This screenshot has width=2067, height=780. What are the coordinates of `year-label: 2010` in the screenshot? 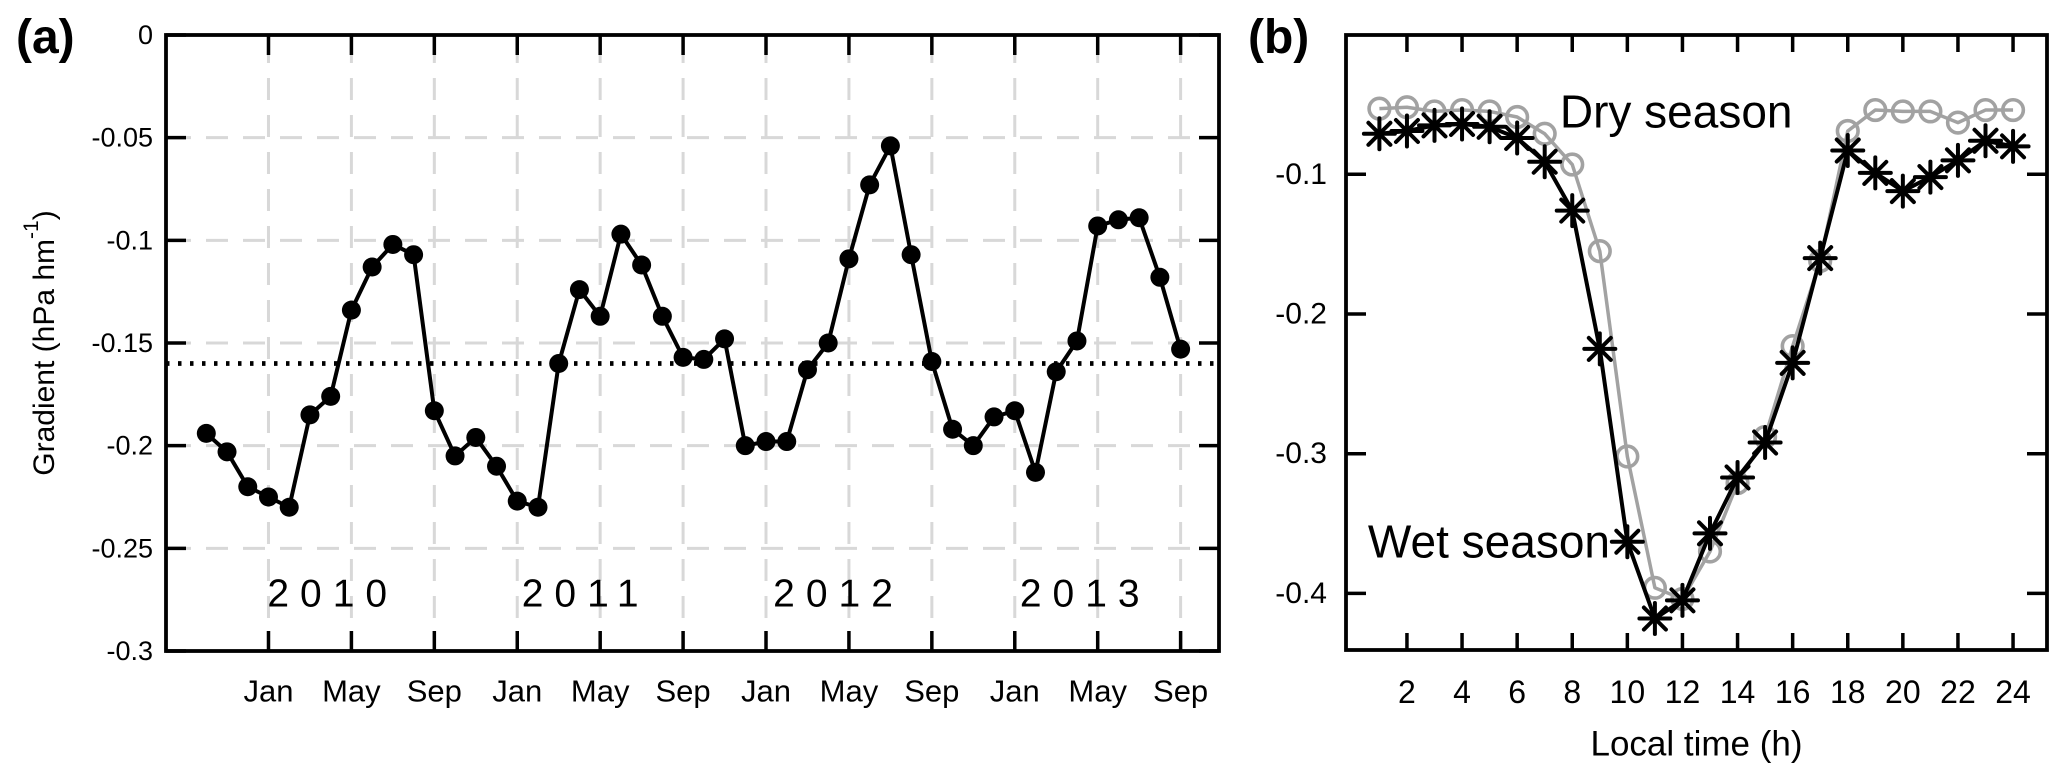 It's located at (332, 594).